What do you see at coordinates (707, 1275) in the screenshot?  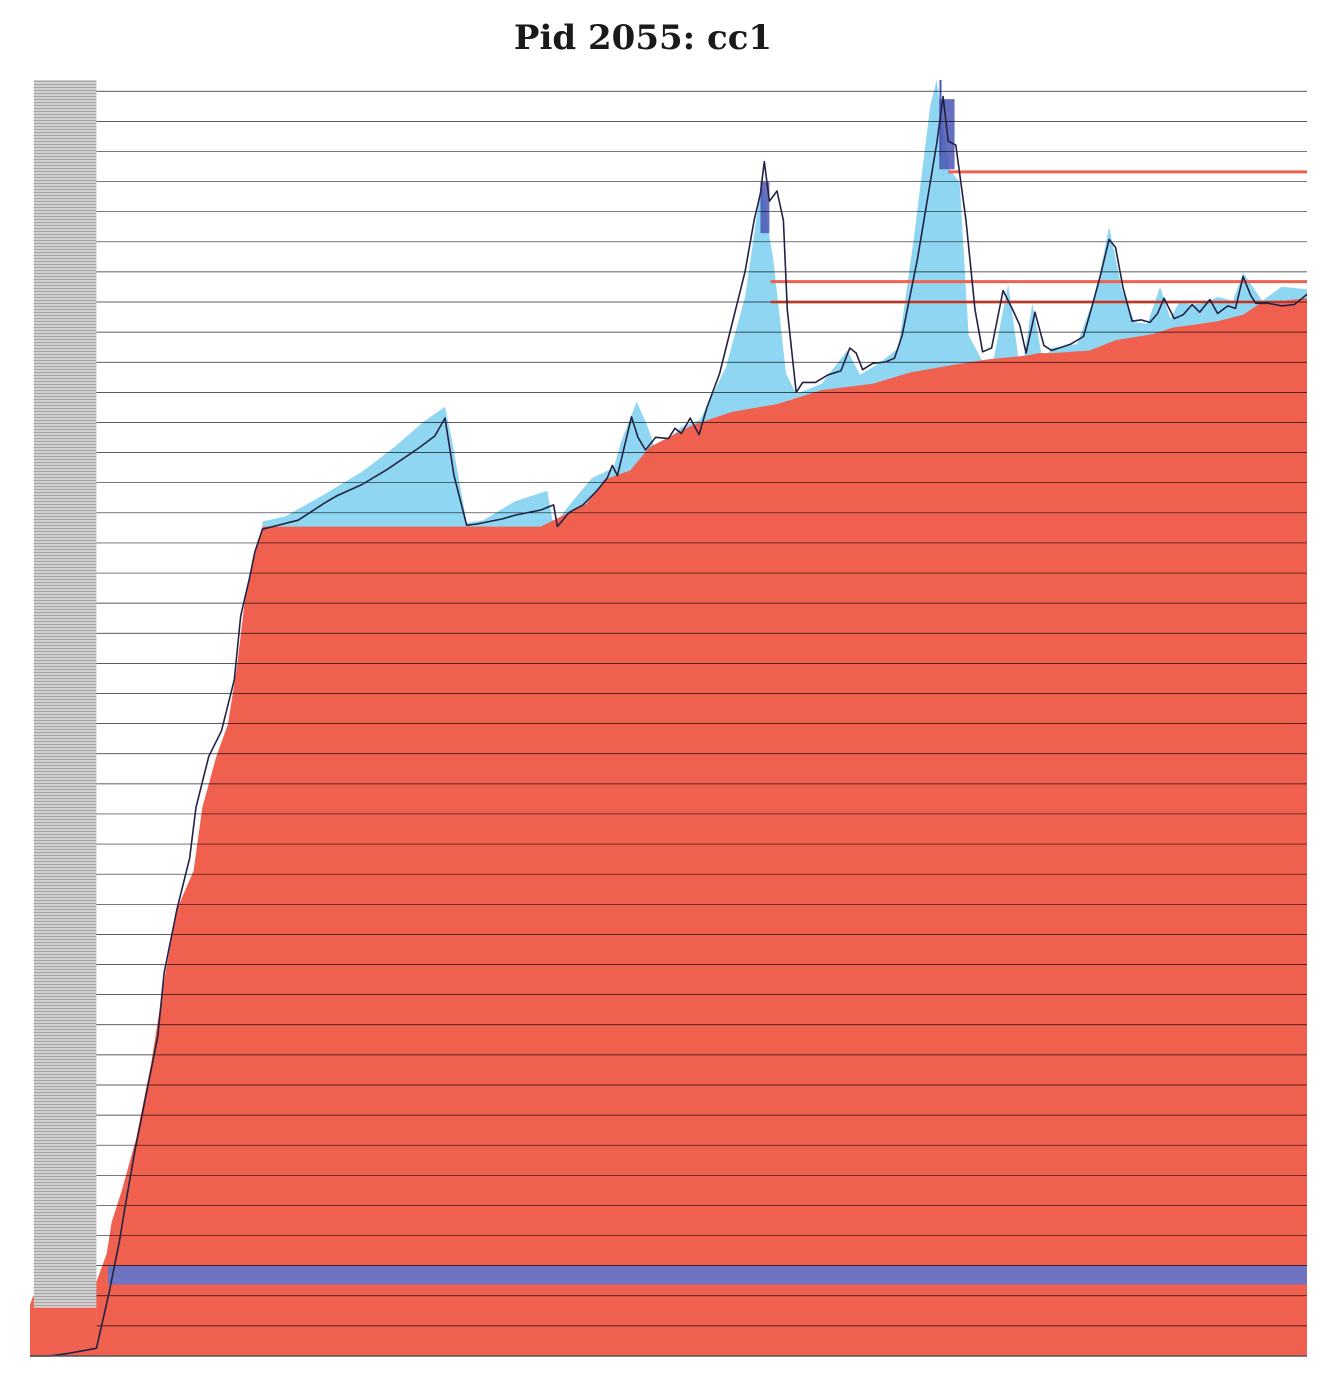 I see `blue-band` at bounding box center [707, 1275].